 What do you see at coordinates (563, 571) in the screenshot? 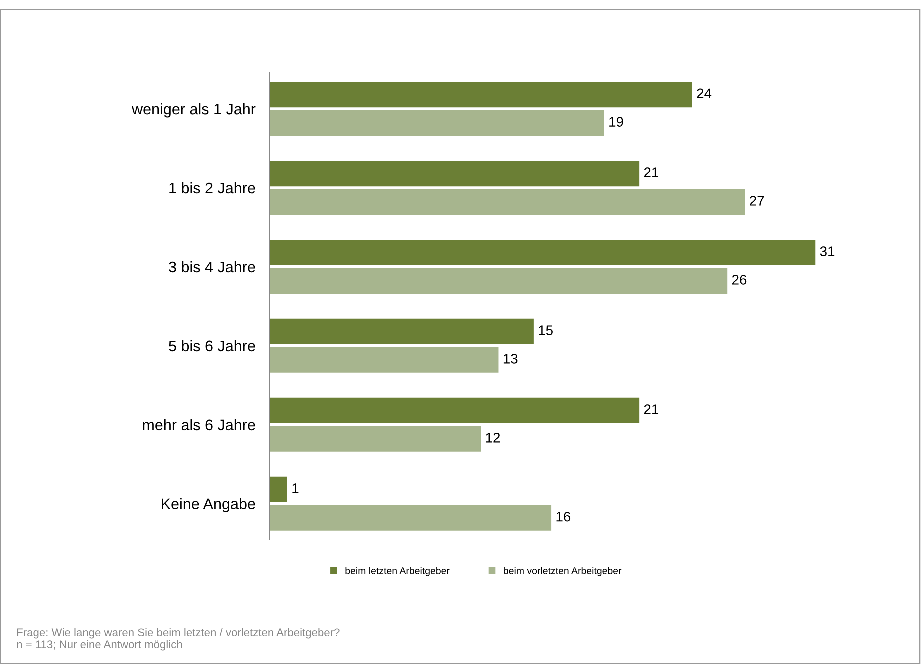
I see `legend-label: beim vorletzten Arbeitgeber` at bounding box center [563, 571].